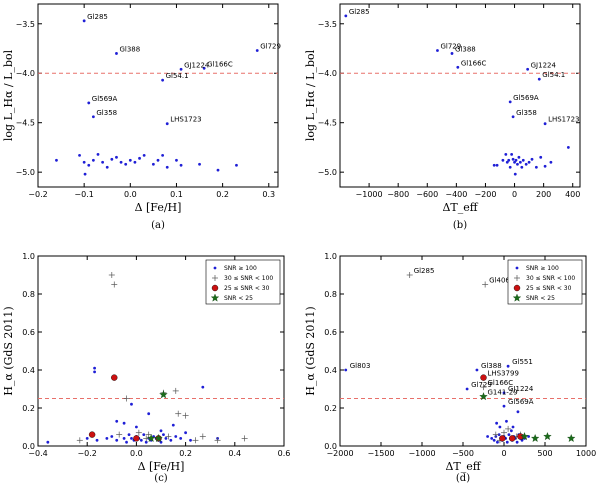 The image size is (600, 486). Describe the element at coordinates (460, 207) in the screenshot. I see `x-axis-label: ΔT_eff` at that location.